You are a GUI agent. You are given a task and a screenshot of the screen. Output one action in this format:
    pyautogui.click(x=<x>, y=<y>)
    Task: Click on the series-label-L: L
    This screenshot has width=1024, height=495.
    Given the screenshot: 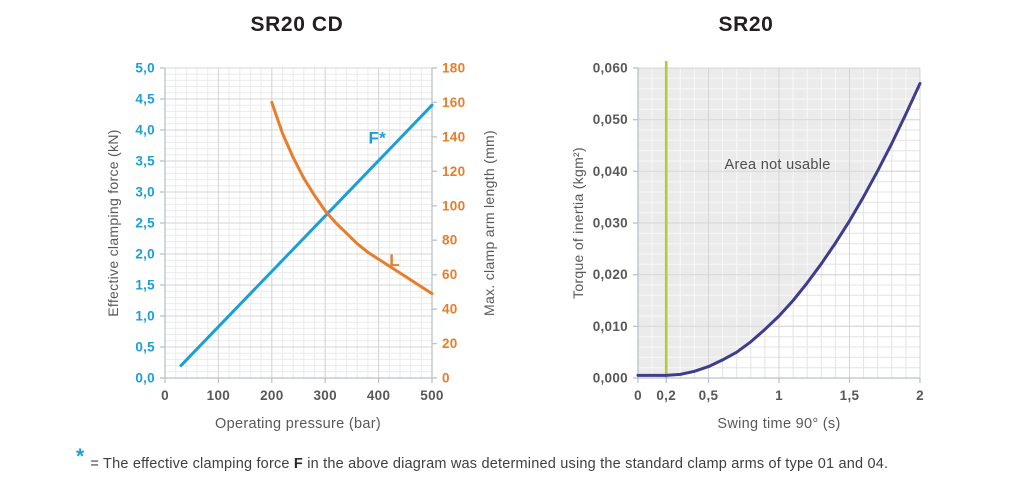 What is the action you would take?
    pyautogui.click(x=394, y=260)
    